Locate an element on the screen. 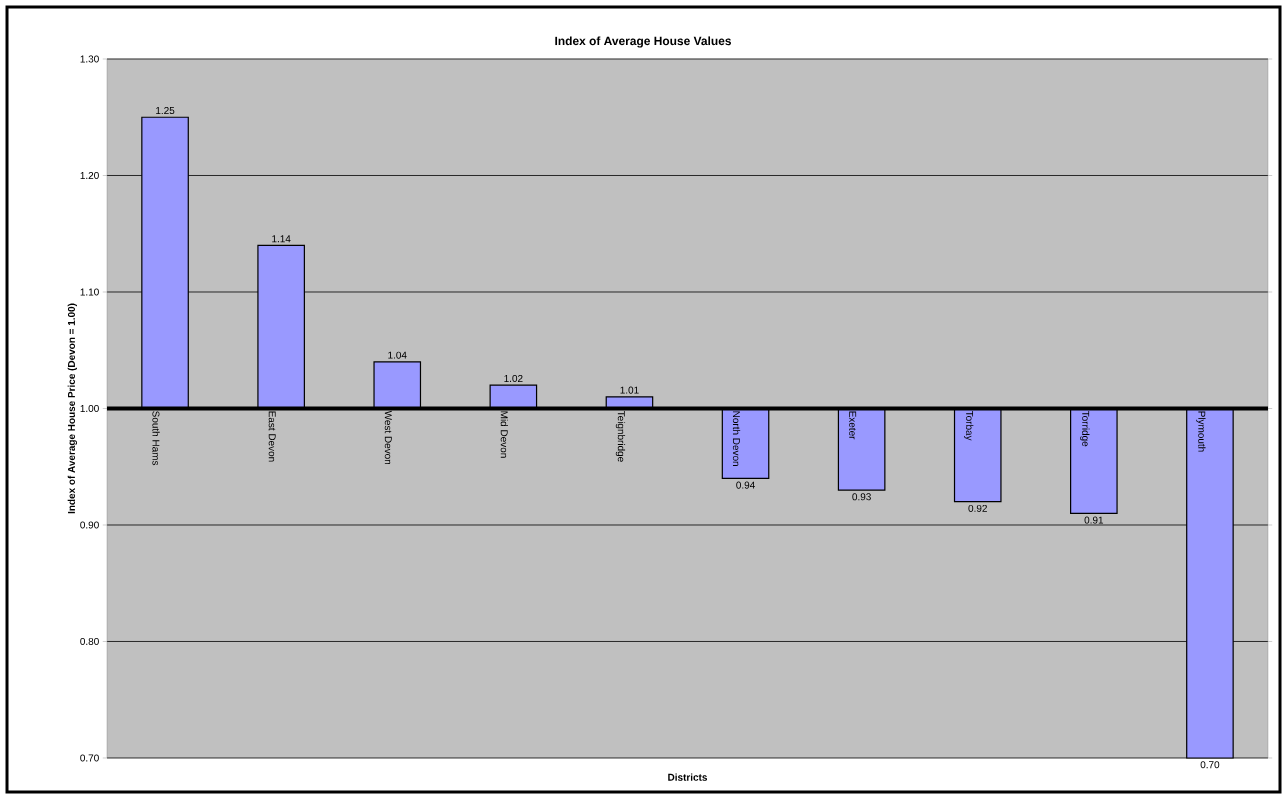 This screenshot has width=1287, height=799. y-tick-label: 1.20 is located at coordinates (89, 175).